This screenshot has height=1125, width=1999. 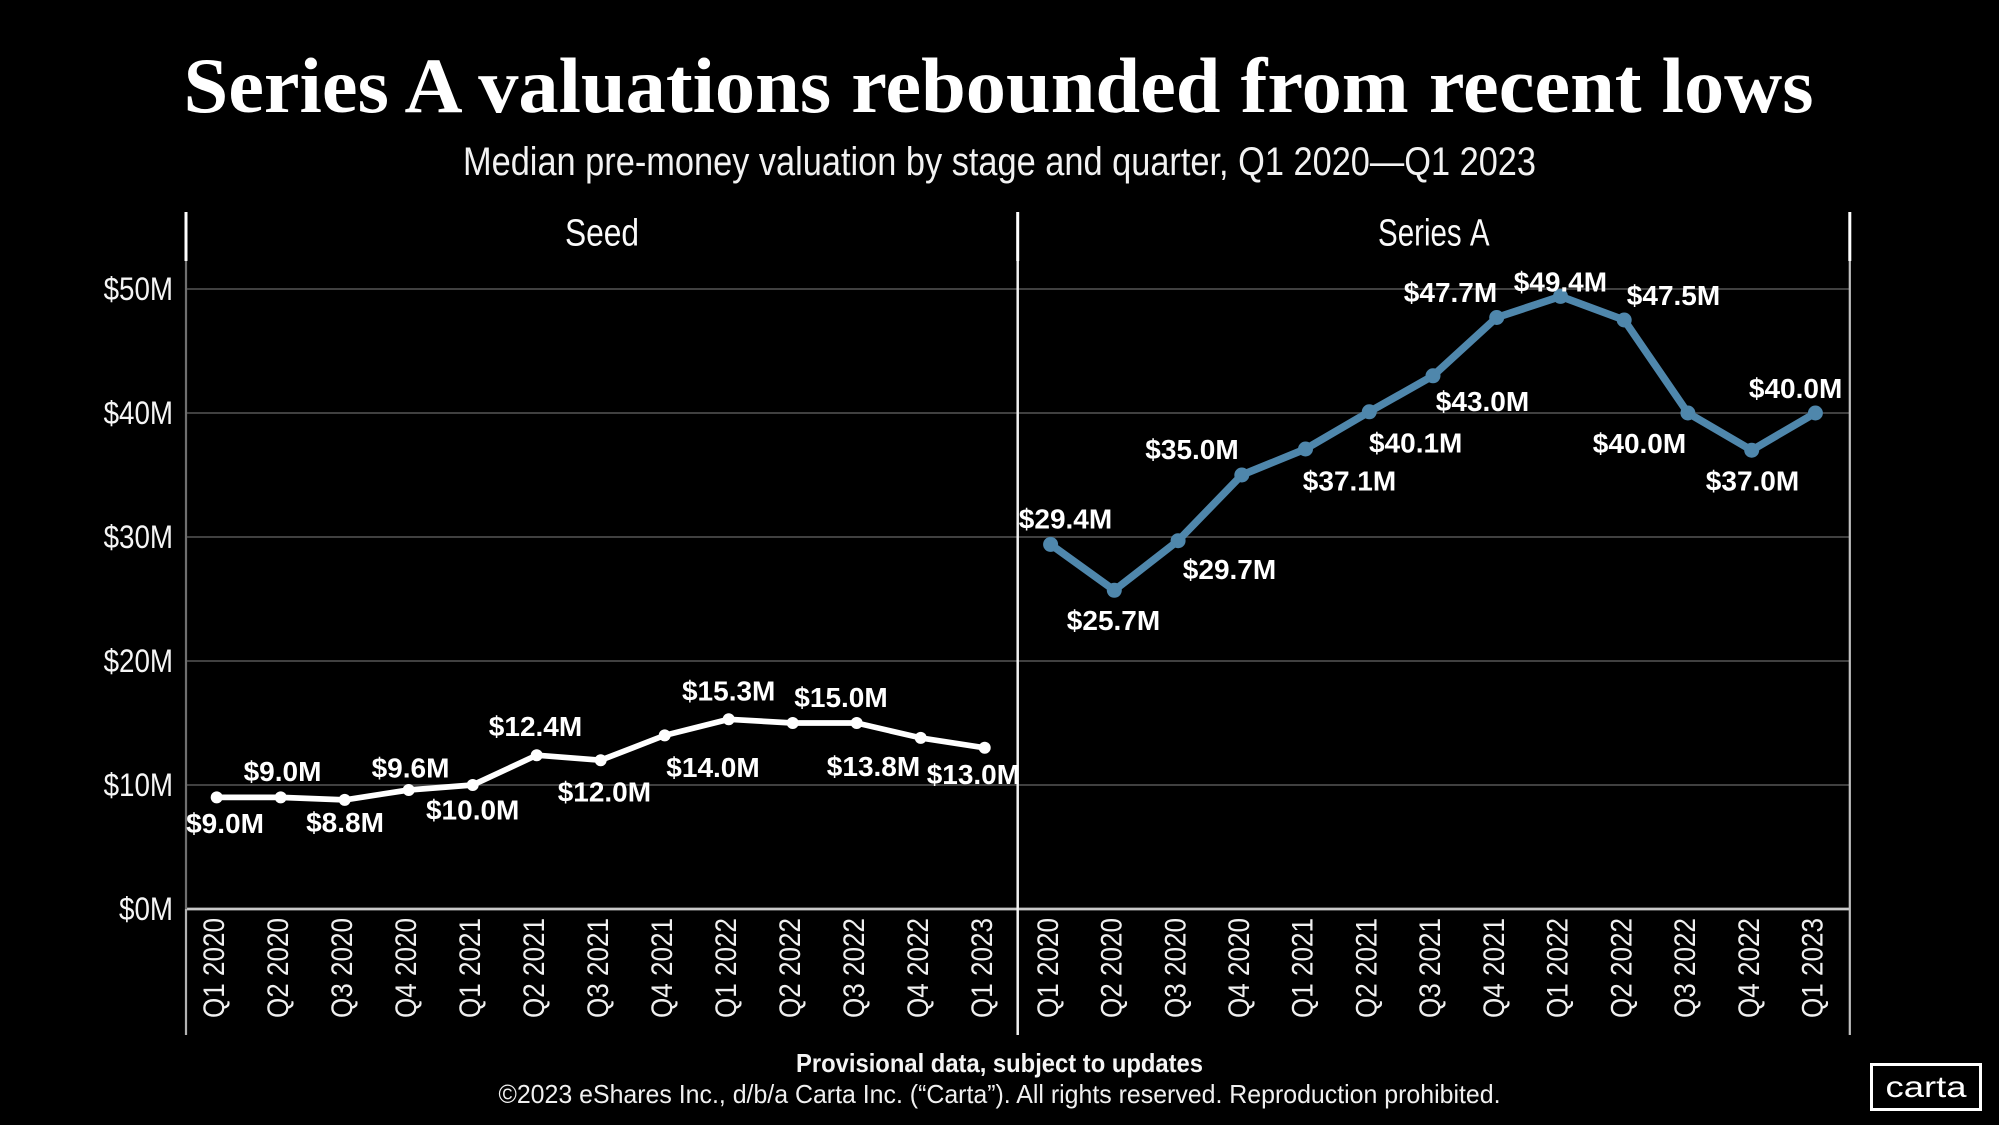 I want to click on svg-text: $47.7M, so click(x=1450, y=292).